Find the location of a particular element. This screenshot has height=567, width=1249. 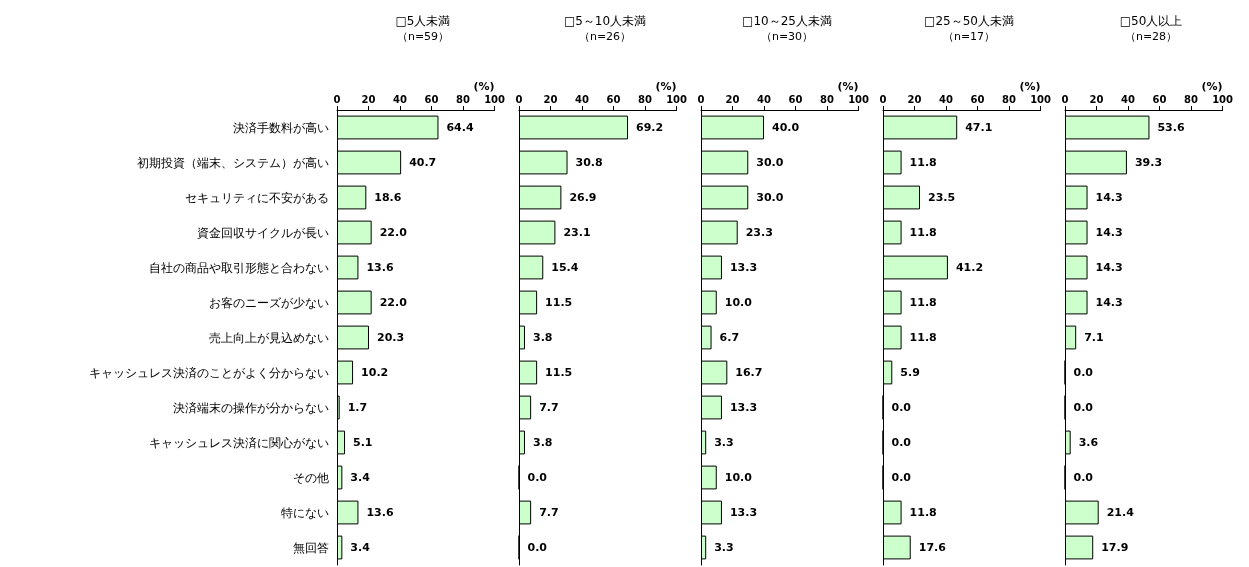

y-tick-label: 自社の商品や取引形態と合わない is located at coordinates (239, 267).